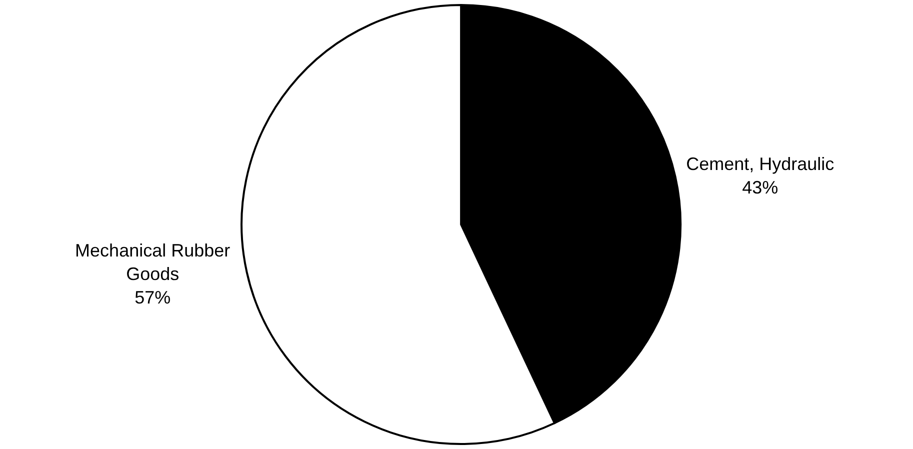 This screenshot has width=913, height=449. Describe the element at coordinates (760, 187) in the screenshot. I see `data-label: 43%` at that location.